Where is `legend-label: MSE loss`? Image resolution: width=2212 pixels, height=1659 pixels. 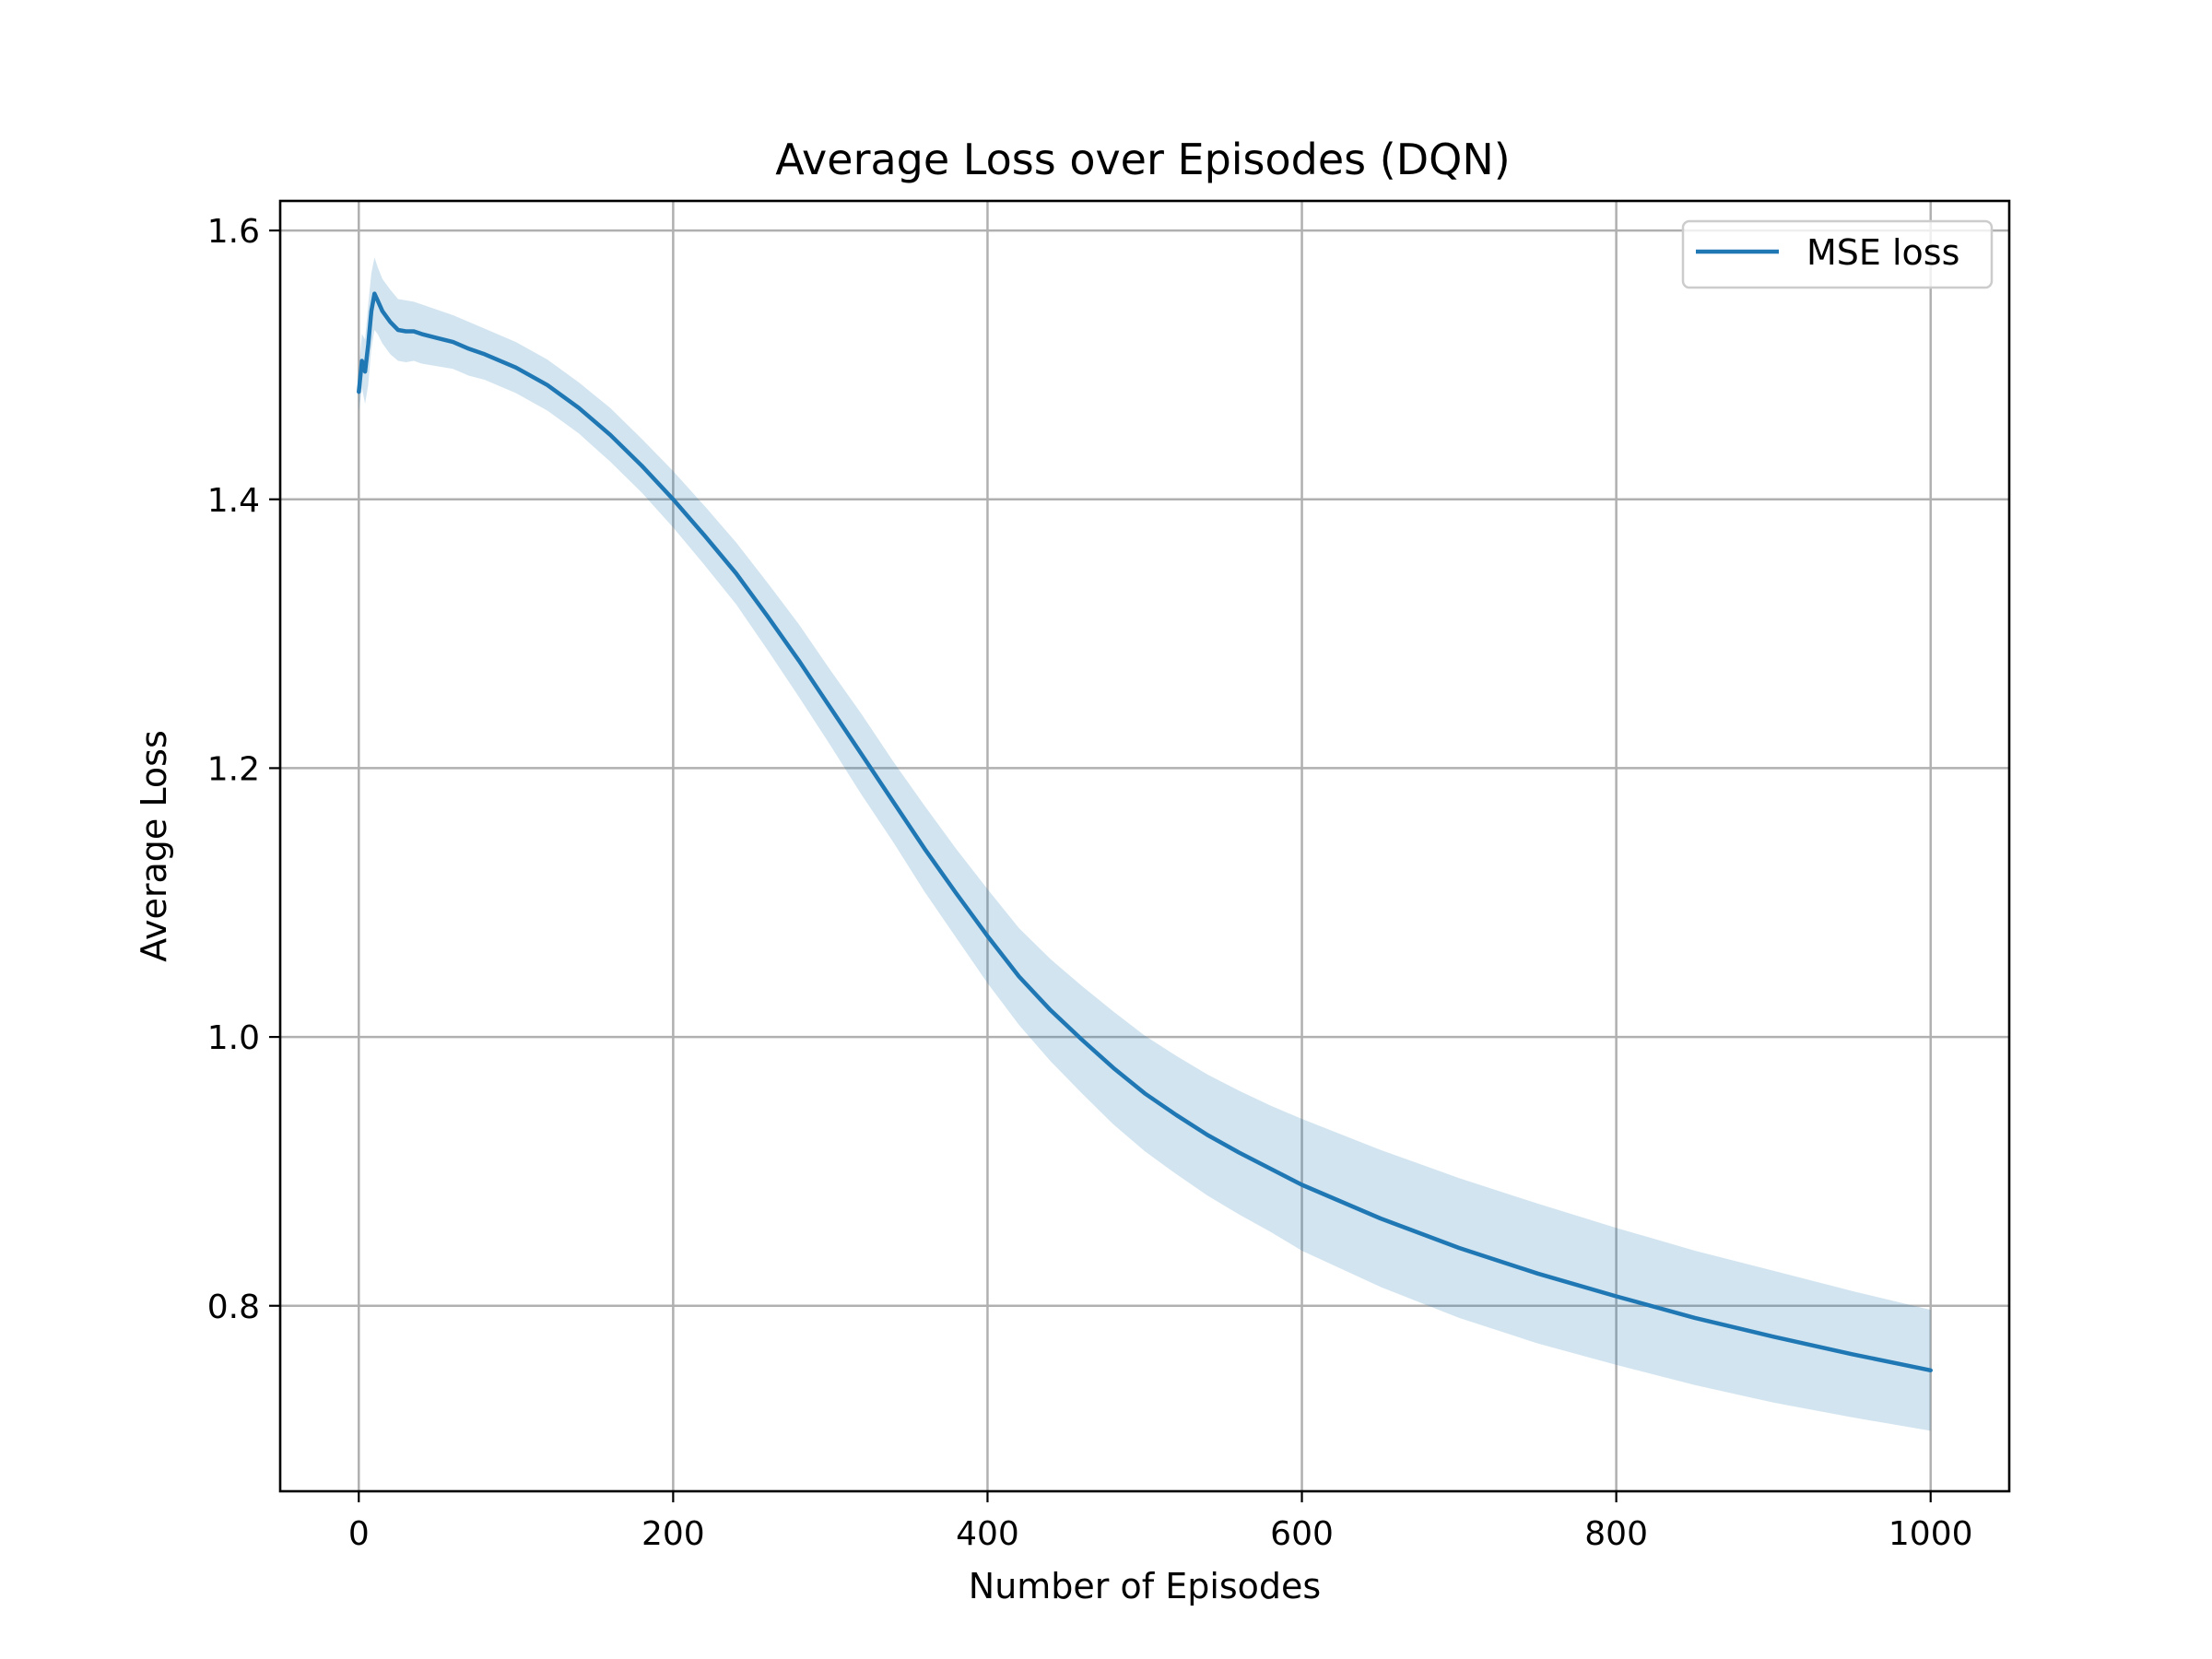
legend-label: MSE loss is located at coordinates (1882, 252).